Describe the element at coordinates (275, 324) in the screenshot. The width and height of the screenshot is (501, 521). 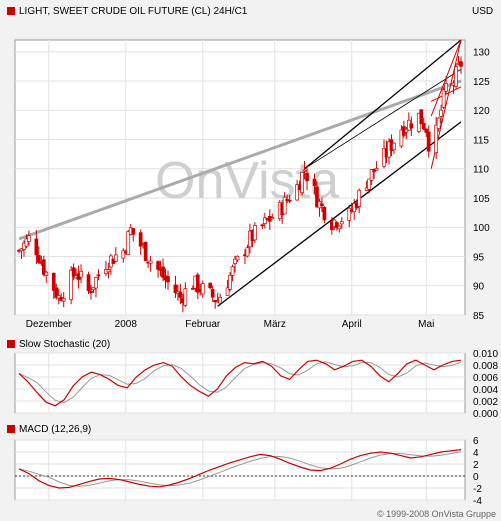
I see `price-x-tick-label: März` at that location.